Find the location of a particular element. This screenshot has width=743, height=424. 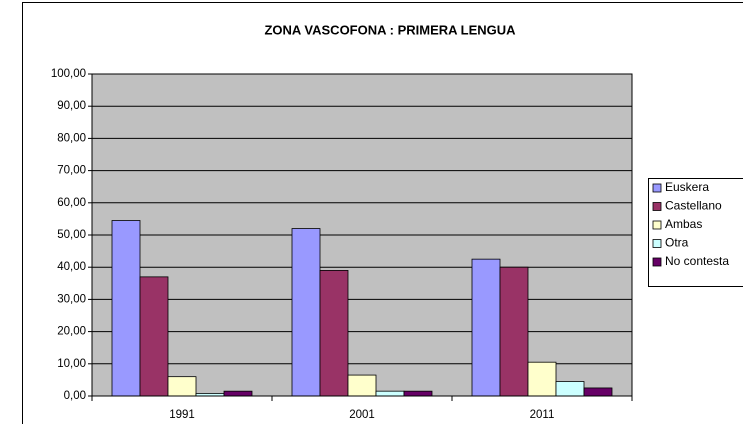

x-tick-label: 2001 is located at coordinates (362, 415).